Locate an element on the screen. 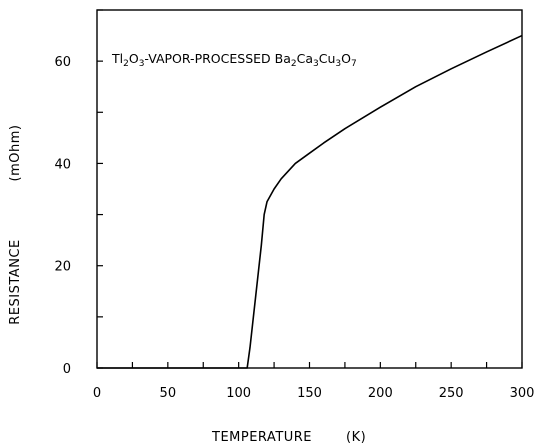 The image size is (534, 446). annotation-text: Tl is located at coordinates (117, 58).